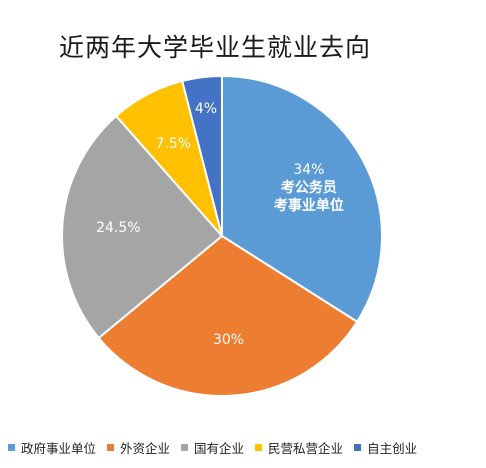 The width and height of the screenshot is (486, 468). What do you see at coordinates (392, 448) in the screenshot?
I see `legend-label-4: 自主创业` at bounding box center [392, 448].